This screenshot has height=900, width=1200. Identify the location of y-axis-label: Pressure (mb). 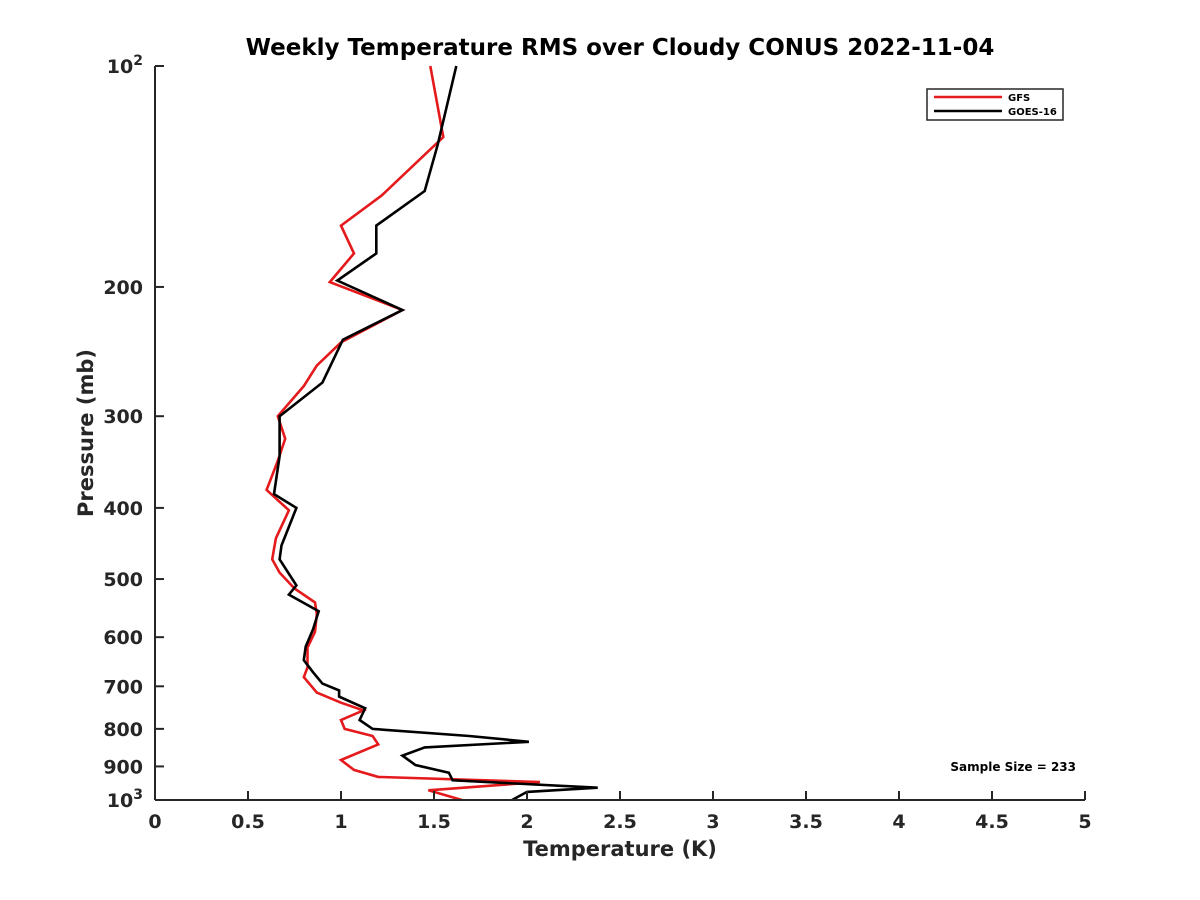
(86, 433).